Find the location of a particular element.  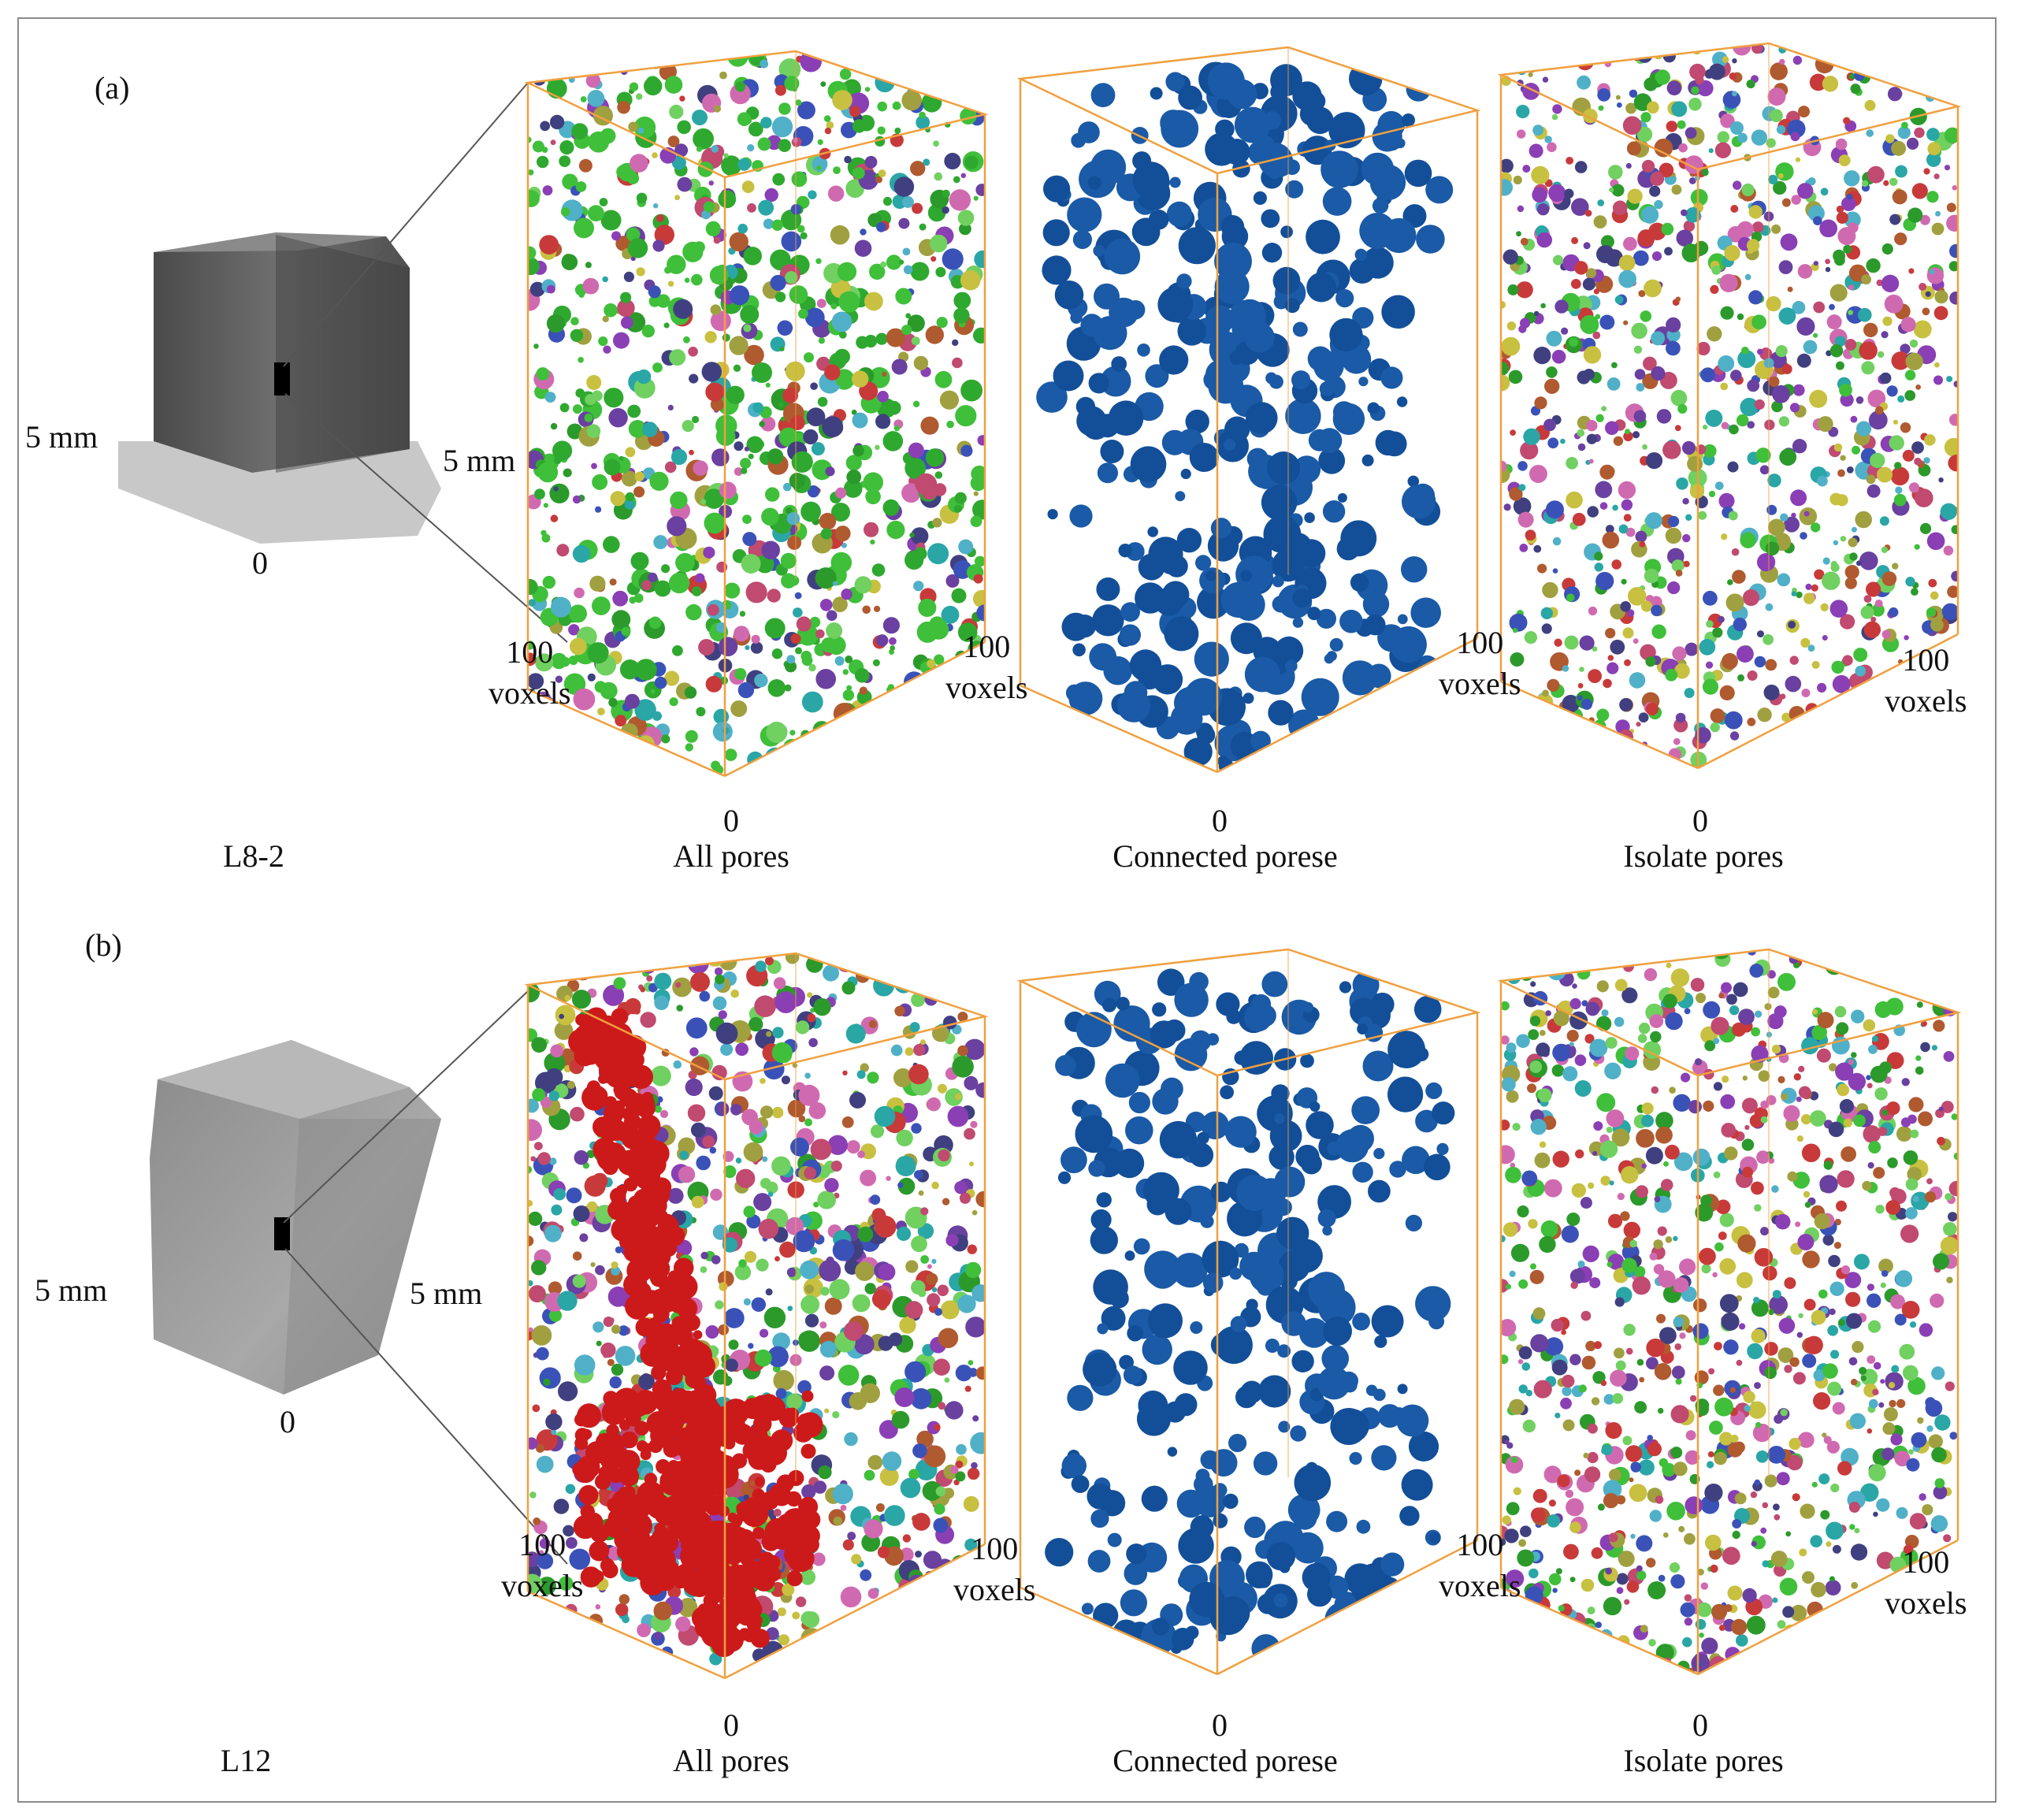

sample-region-marker is located at coordinates (282, 379).